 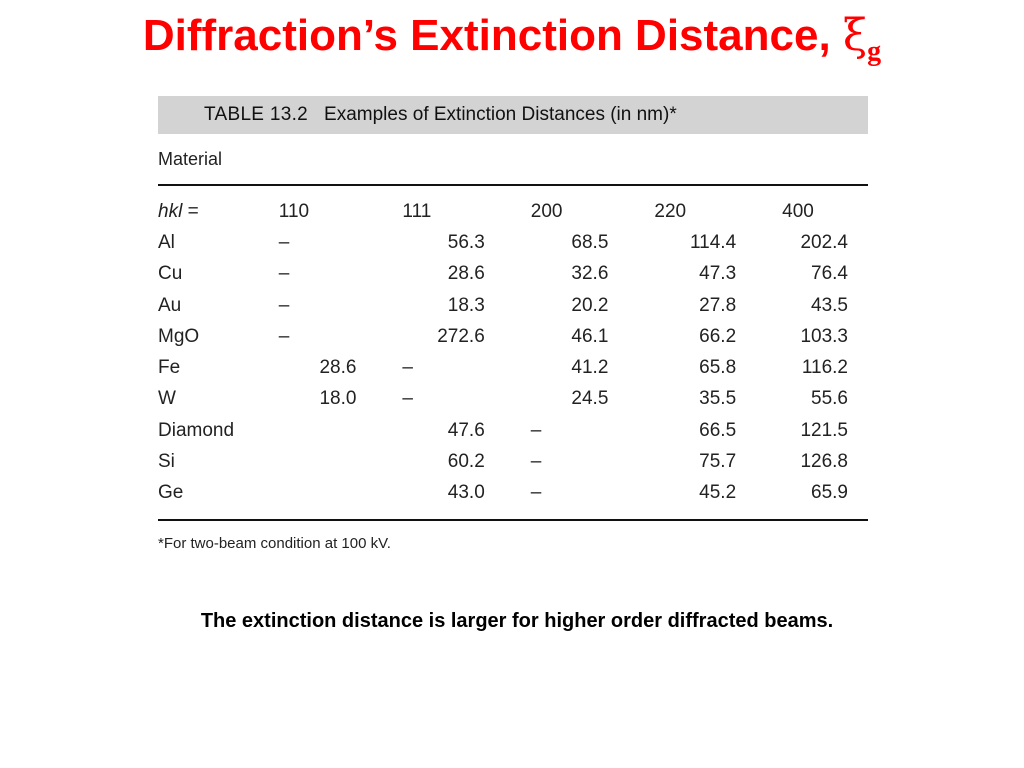 I want to click on value-cell: 55.6, so click(x=829, y=399).